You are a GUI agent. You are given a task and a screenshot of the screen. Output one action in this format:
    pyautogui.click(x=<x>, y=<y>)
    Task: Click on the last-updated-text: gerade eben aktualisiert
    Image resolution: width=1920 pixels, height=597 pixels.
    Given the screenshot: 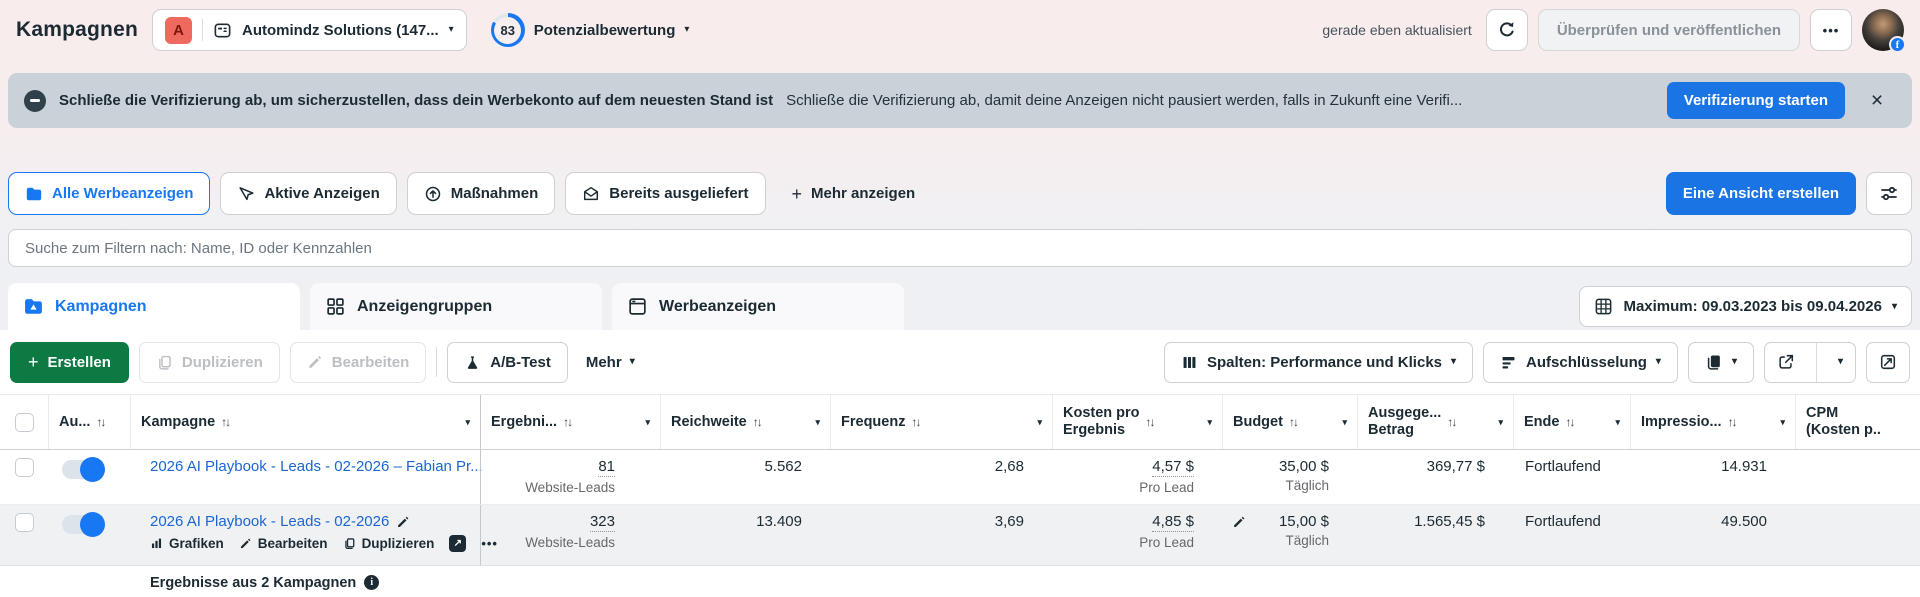 What is the action you would take?
    pyautogui.click(x=1397, y=30)
    